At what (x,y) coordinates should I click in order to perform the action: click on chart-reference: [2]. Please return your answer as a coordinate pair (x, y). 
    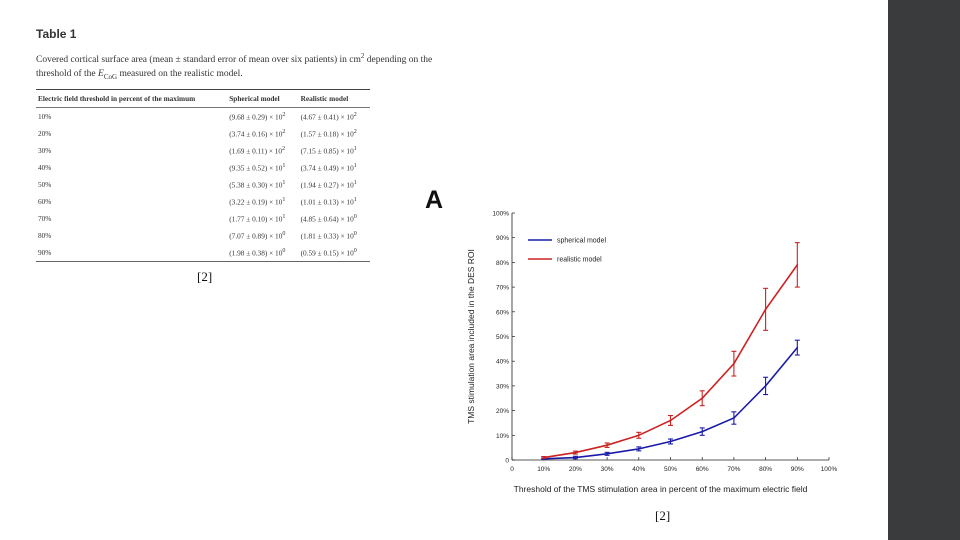
    Looking at the image, I should click on (663, 515).